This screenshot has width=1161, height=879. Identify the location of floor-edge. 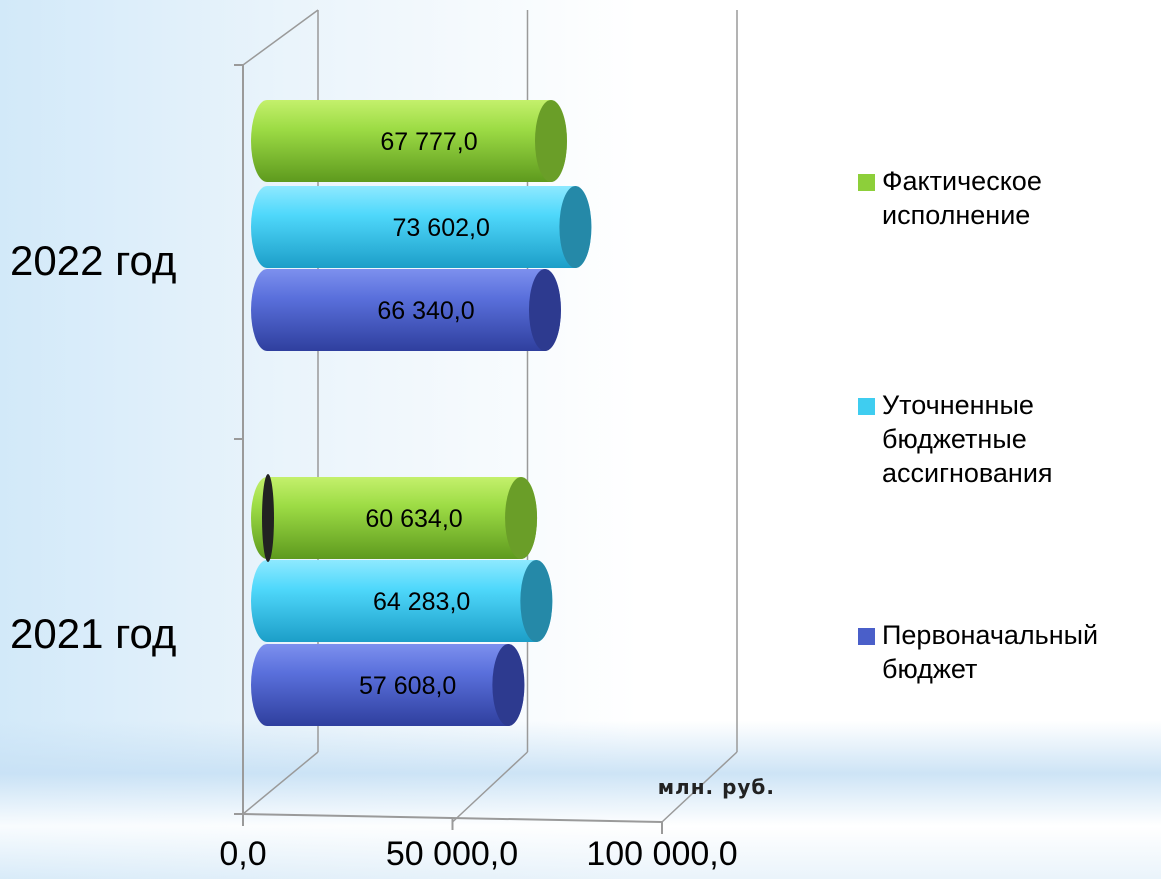
(280, 783).